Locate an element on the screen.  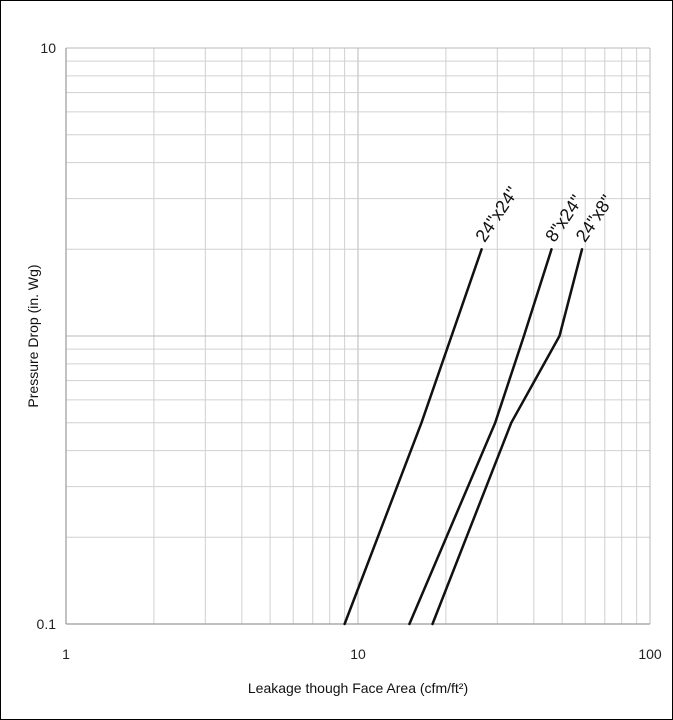
x-axis-title: Leakage though Face Area (cfm/ft²) is located at coordinates (358, 688).